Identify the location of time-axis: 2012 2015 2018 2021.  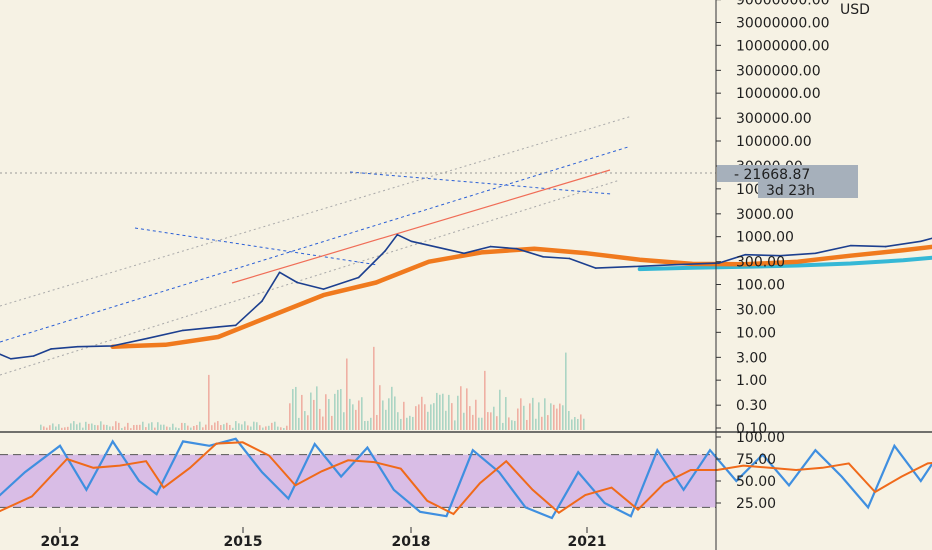
(324, 538).